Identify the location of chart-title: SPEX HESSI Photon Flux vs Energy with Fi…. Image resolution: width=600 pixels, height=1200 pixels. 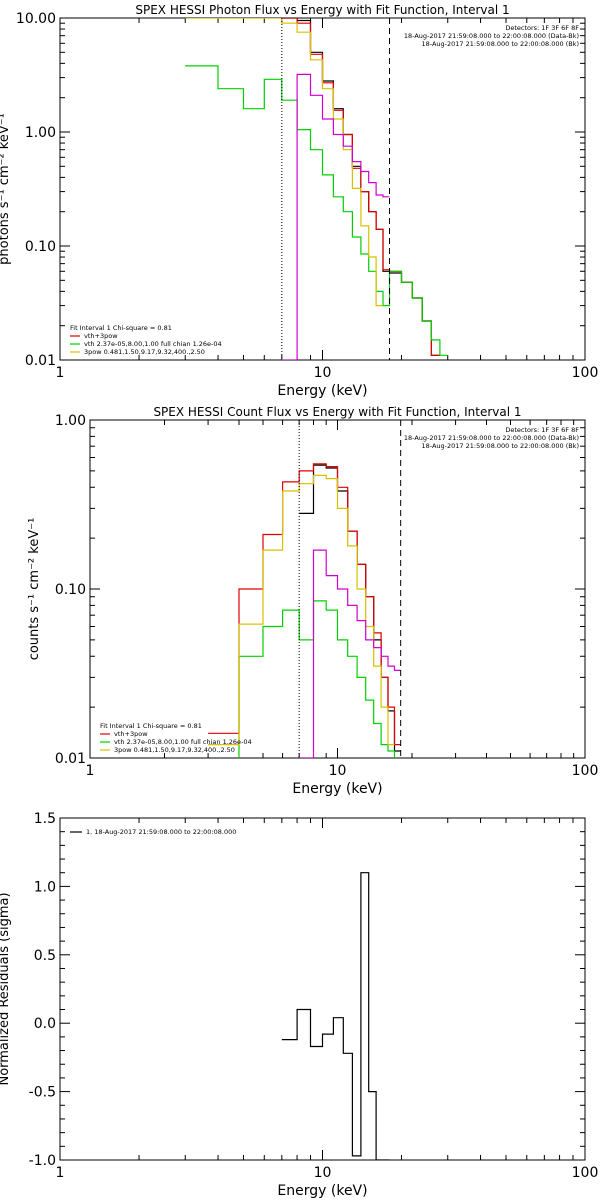
(322, 10).